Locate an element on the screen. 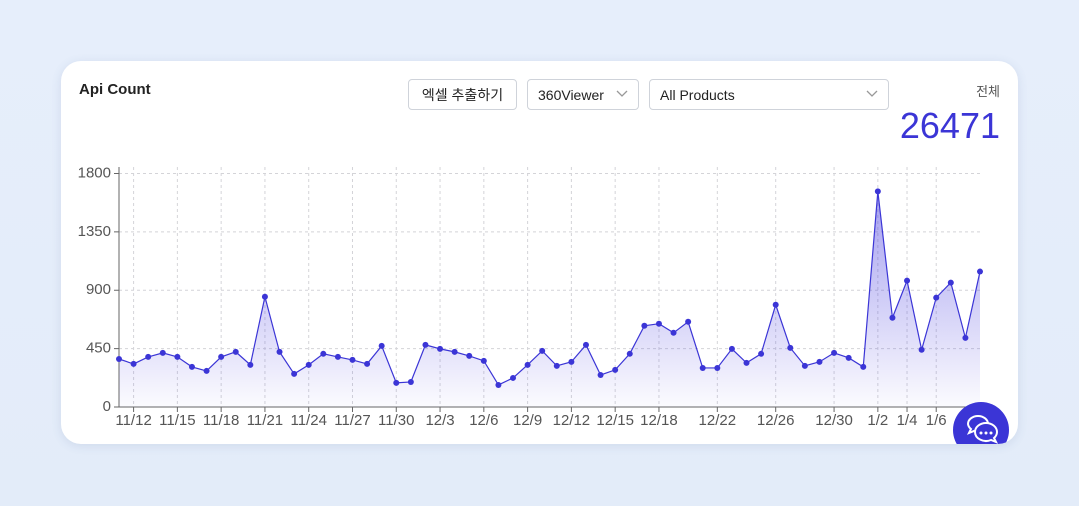  x-tick-label: 1/2 is located at coordinates (877, 420).